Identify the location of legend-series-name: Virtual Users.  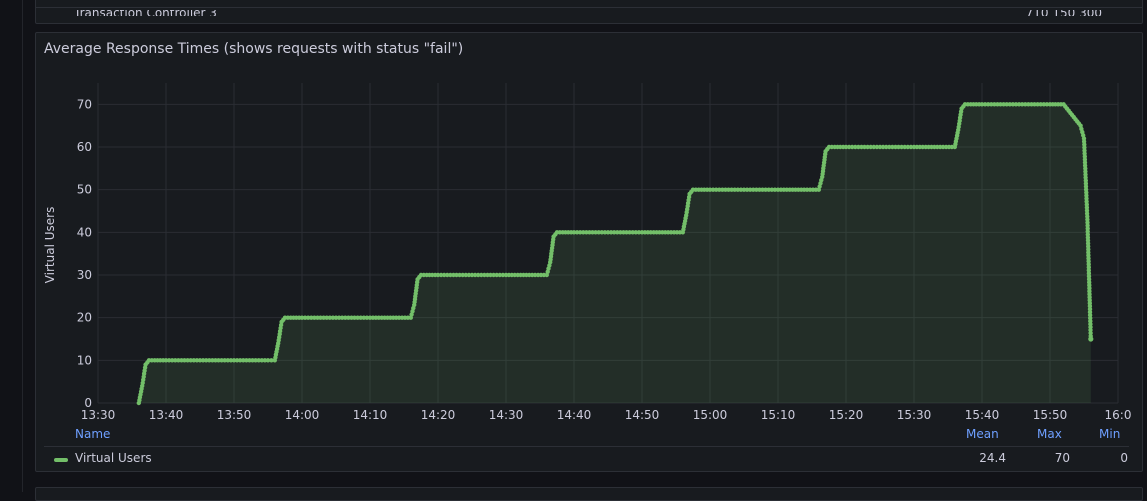
(113, 458).